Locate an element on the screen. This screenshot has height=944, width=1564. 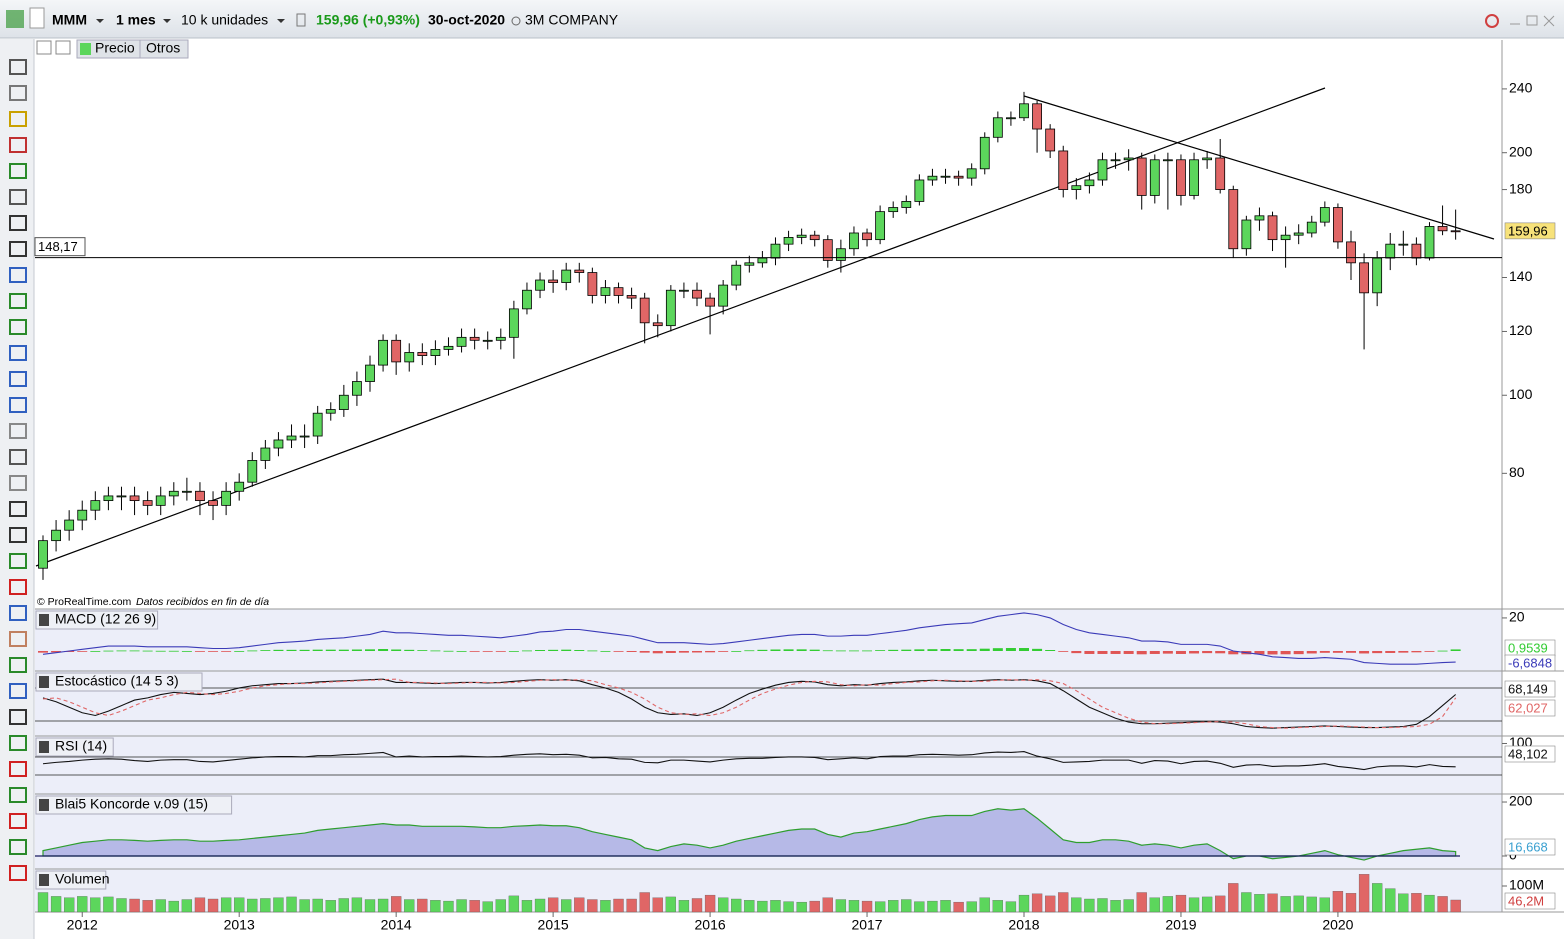
x-tick-label: 2017 is located at coordinates (866, 925).